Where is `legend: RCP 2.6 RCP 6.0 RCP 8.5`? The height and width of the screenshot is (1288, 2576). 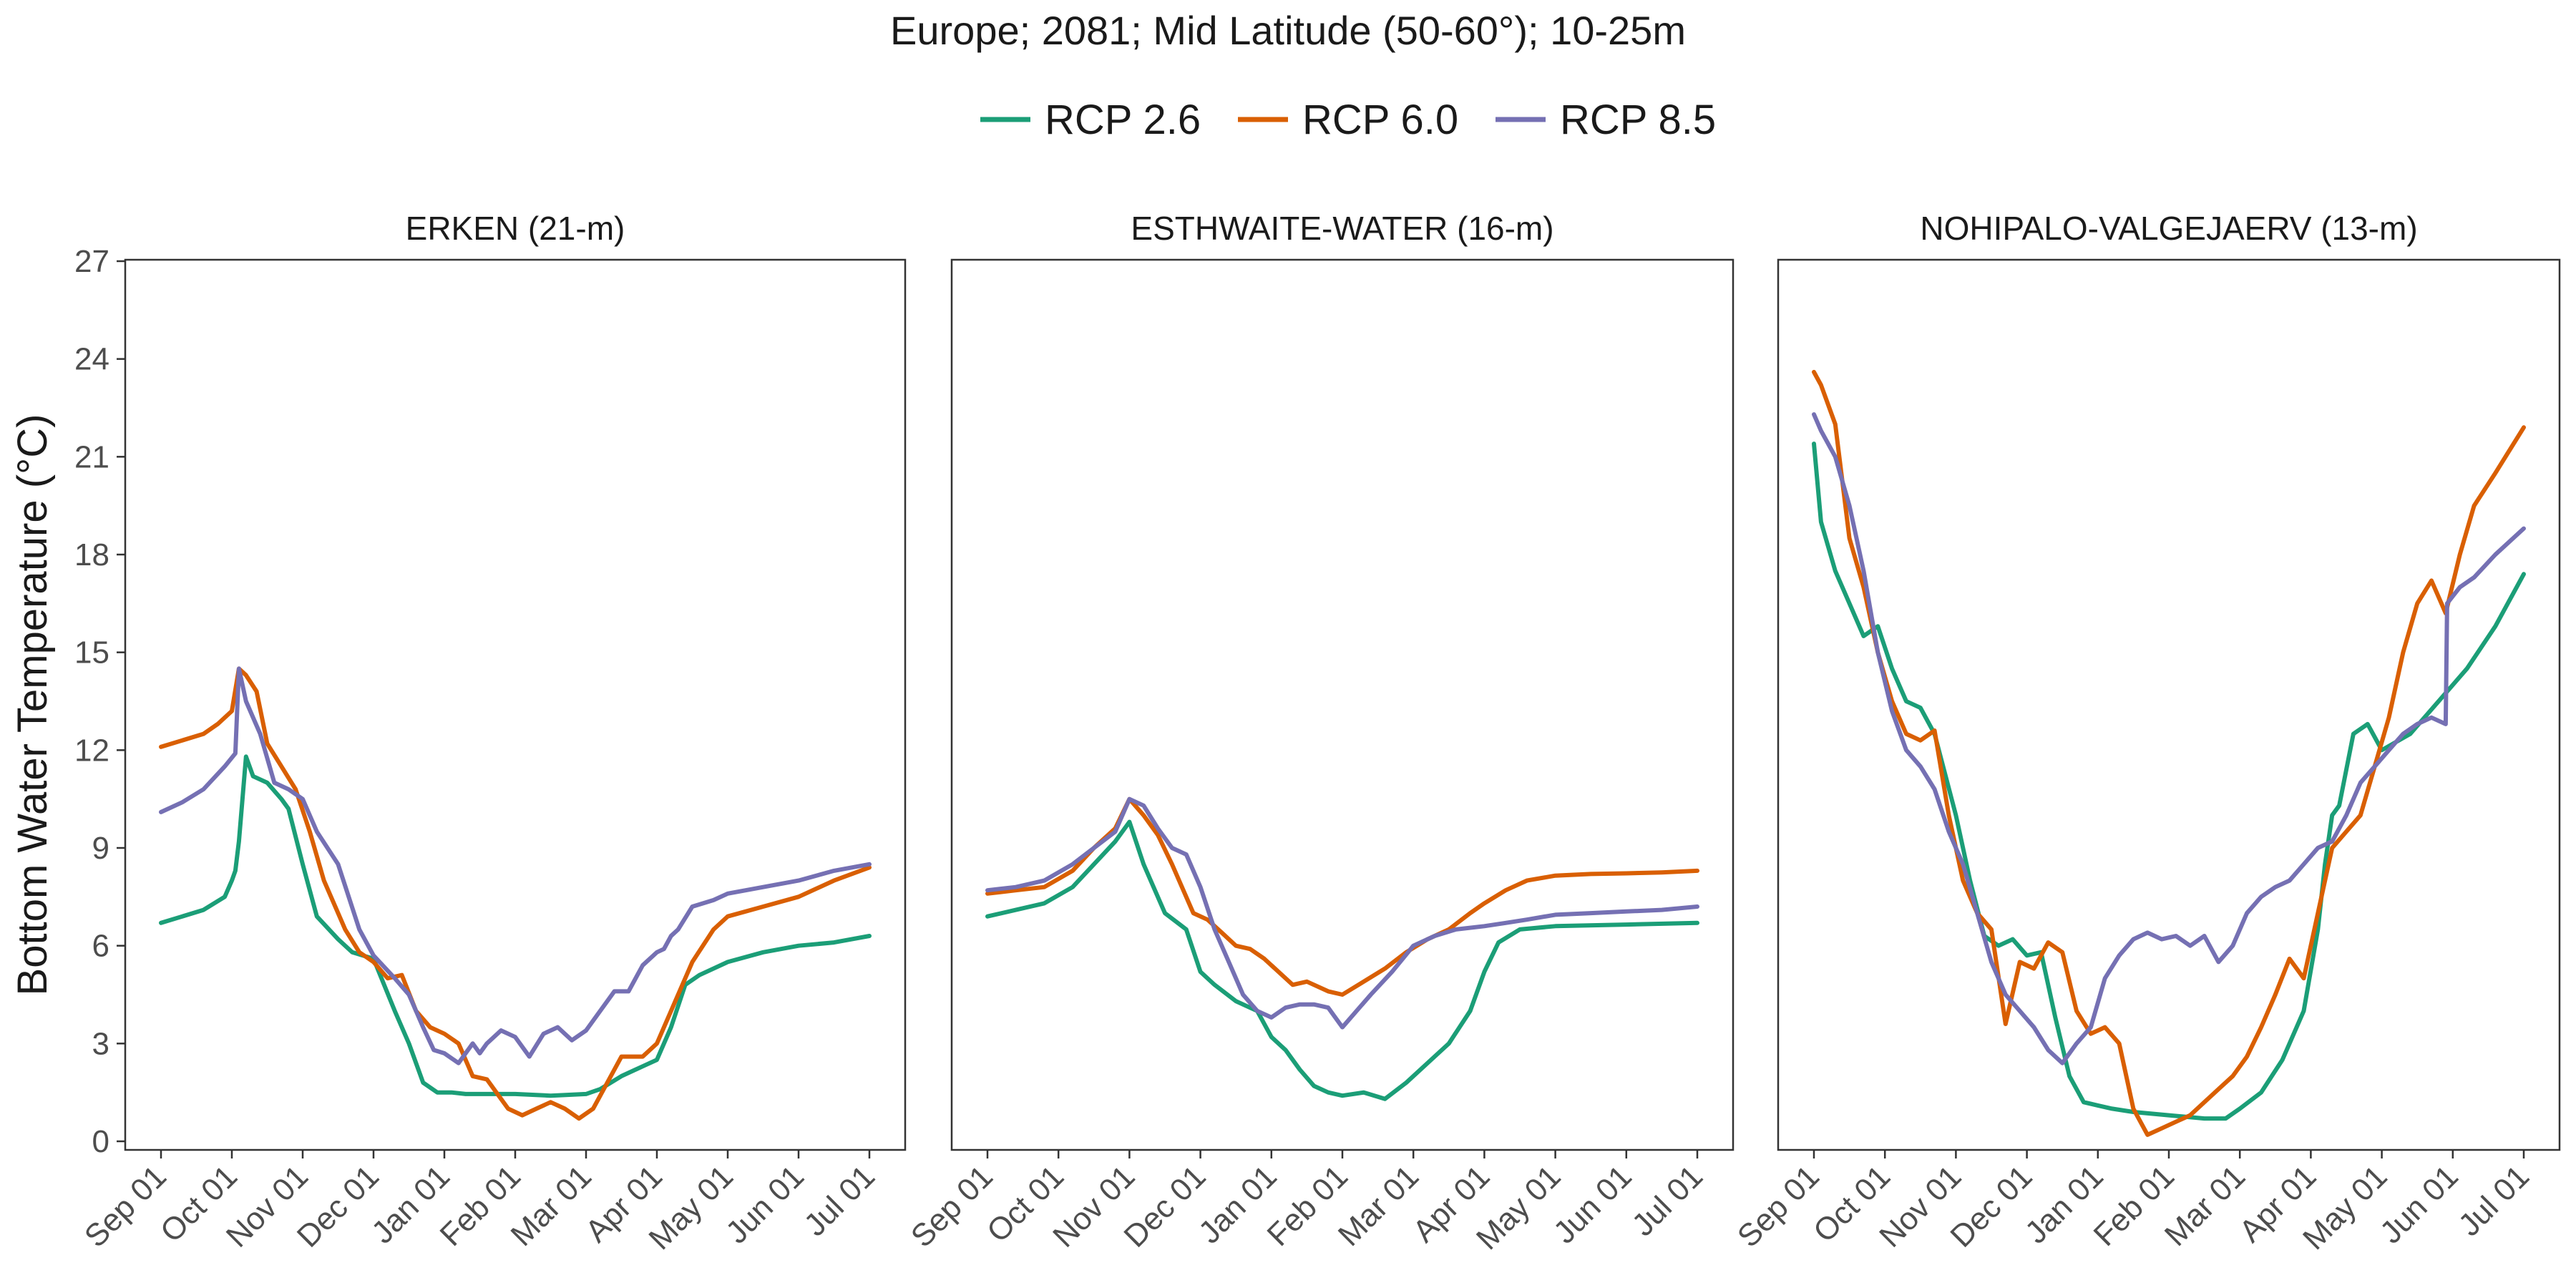
legend: RCP 2.6 RCP 6.0 RCP 8.5 is located at coordinates (1348, 120).